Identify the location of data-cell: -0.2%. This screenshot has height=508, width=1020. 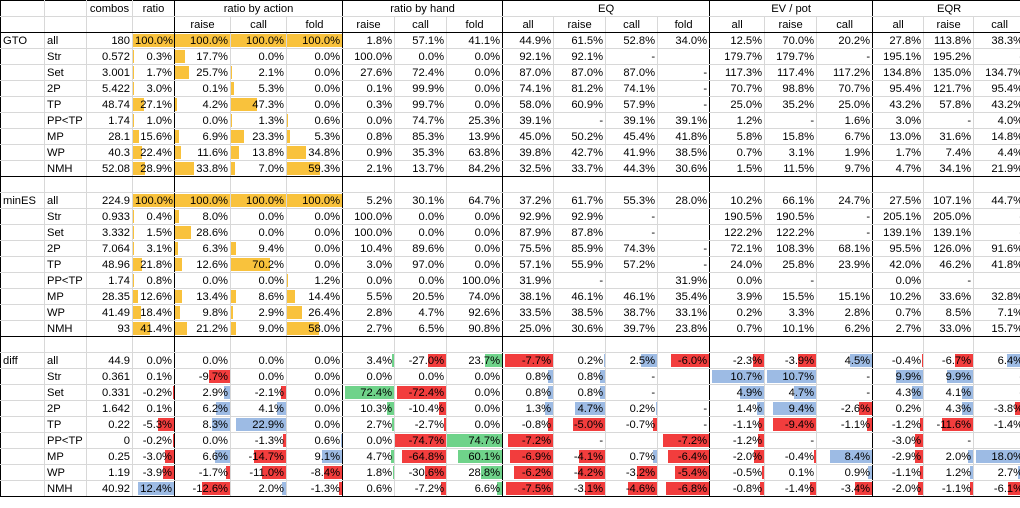
(153, 392).